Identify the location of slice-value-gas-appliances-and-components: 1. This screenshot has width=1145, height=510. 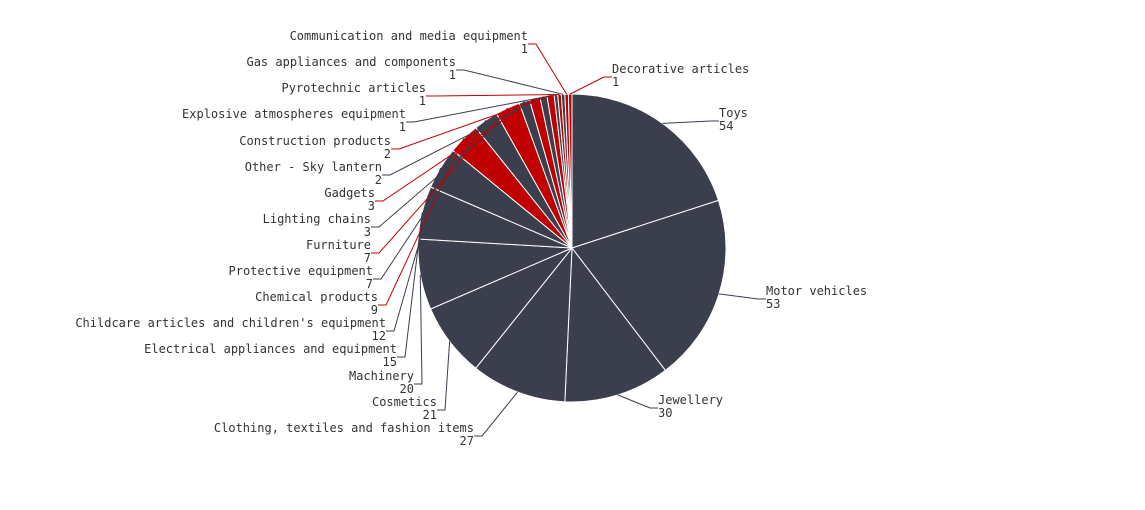
(452, 75).